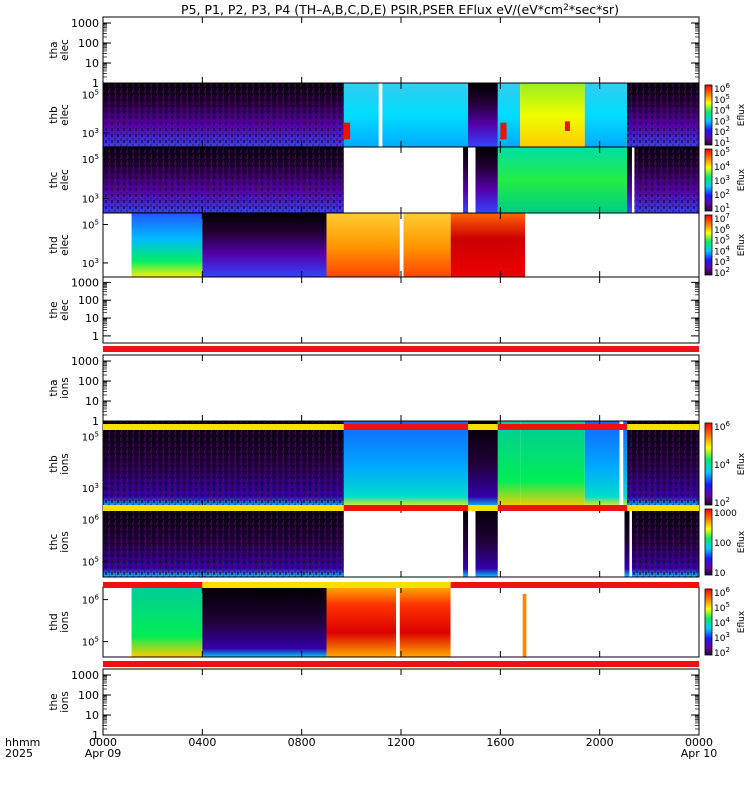 This screenshot has width=750, height=800. I want to click on panel-ylabel: thcelec, so click(59, 180).